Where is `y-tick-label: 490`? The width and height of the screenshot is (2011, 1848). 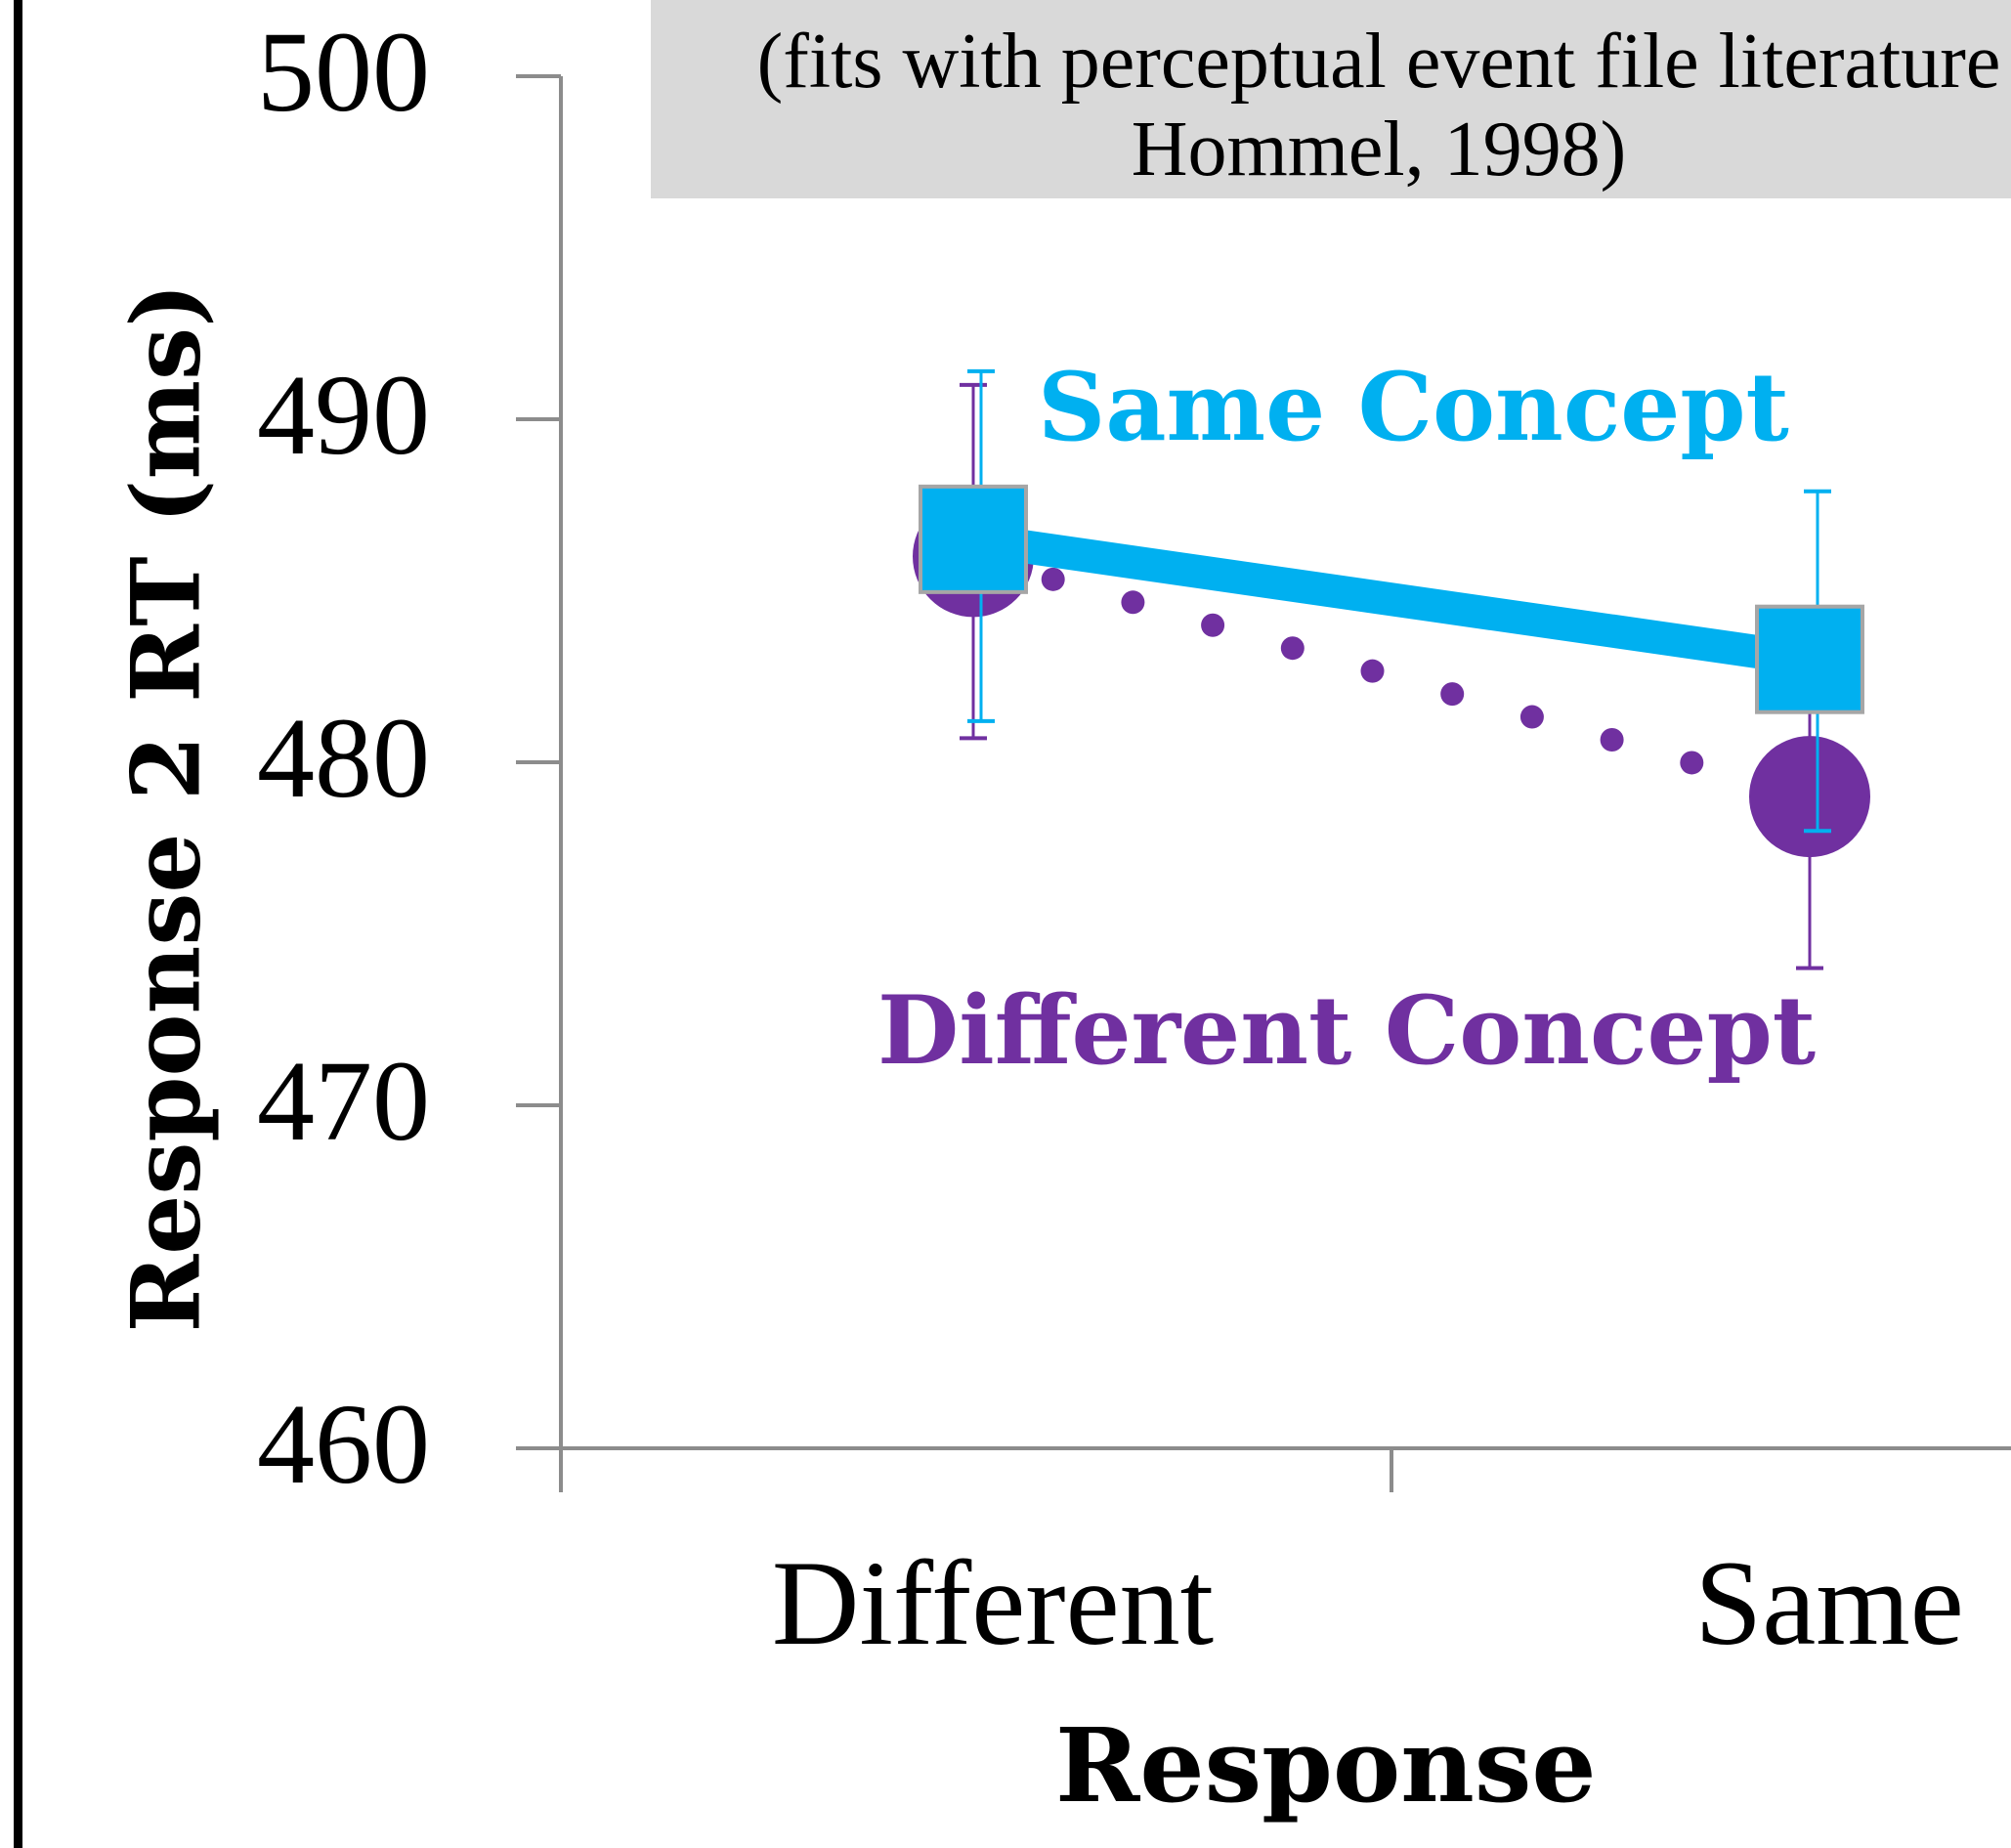 y-tick-label: 490 is located at coordinates (344, 415).